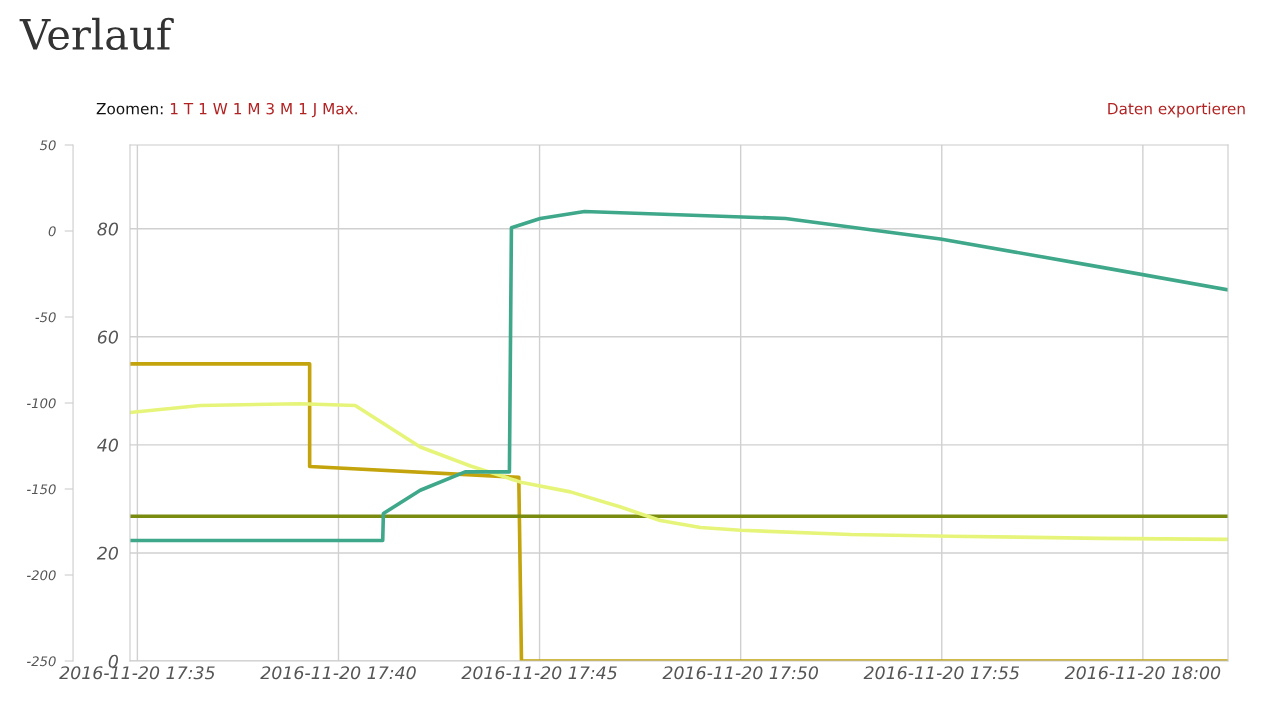  What do you see at coordinates (137, 673) in the screenshot?
I see `x-tick-label: 2016-11-20 17:35` at bounding box center [137, 673].